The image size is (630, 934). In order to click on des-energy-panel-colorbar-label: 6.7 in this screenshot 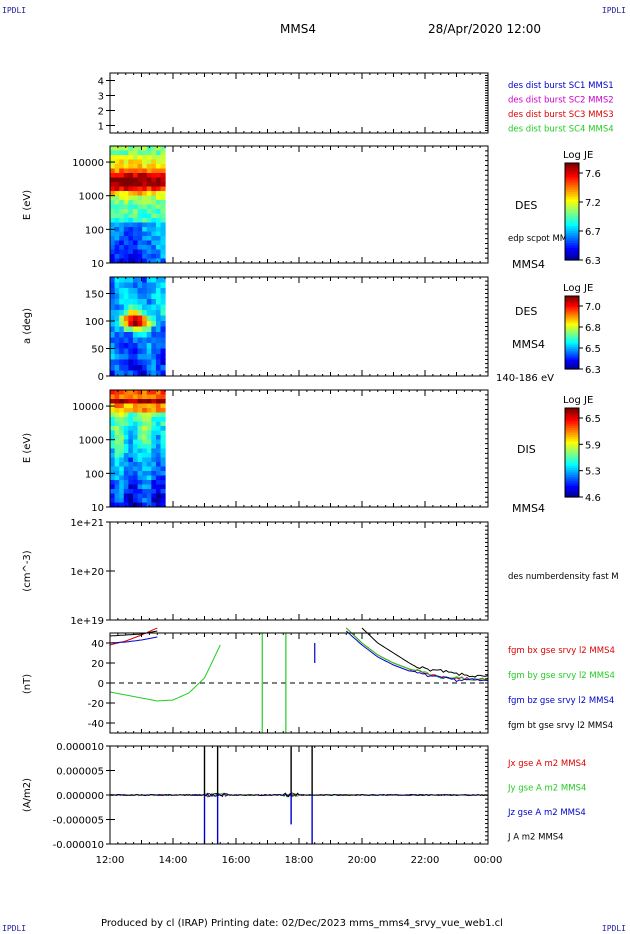, I will do `click(593, 232)`.